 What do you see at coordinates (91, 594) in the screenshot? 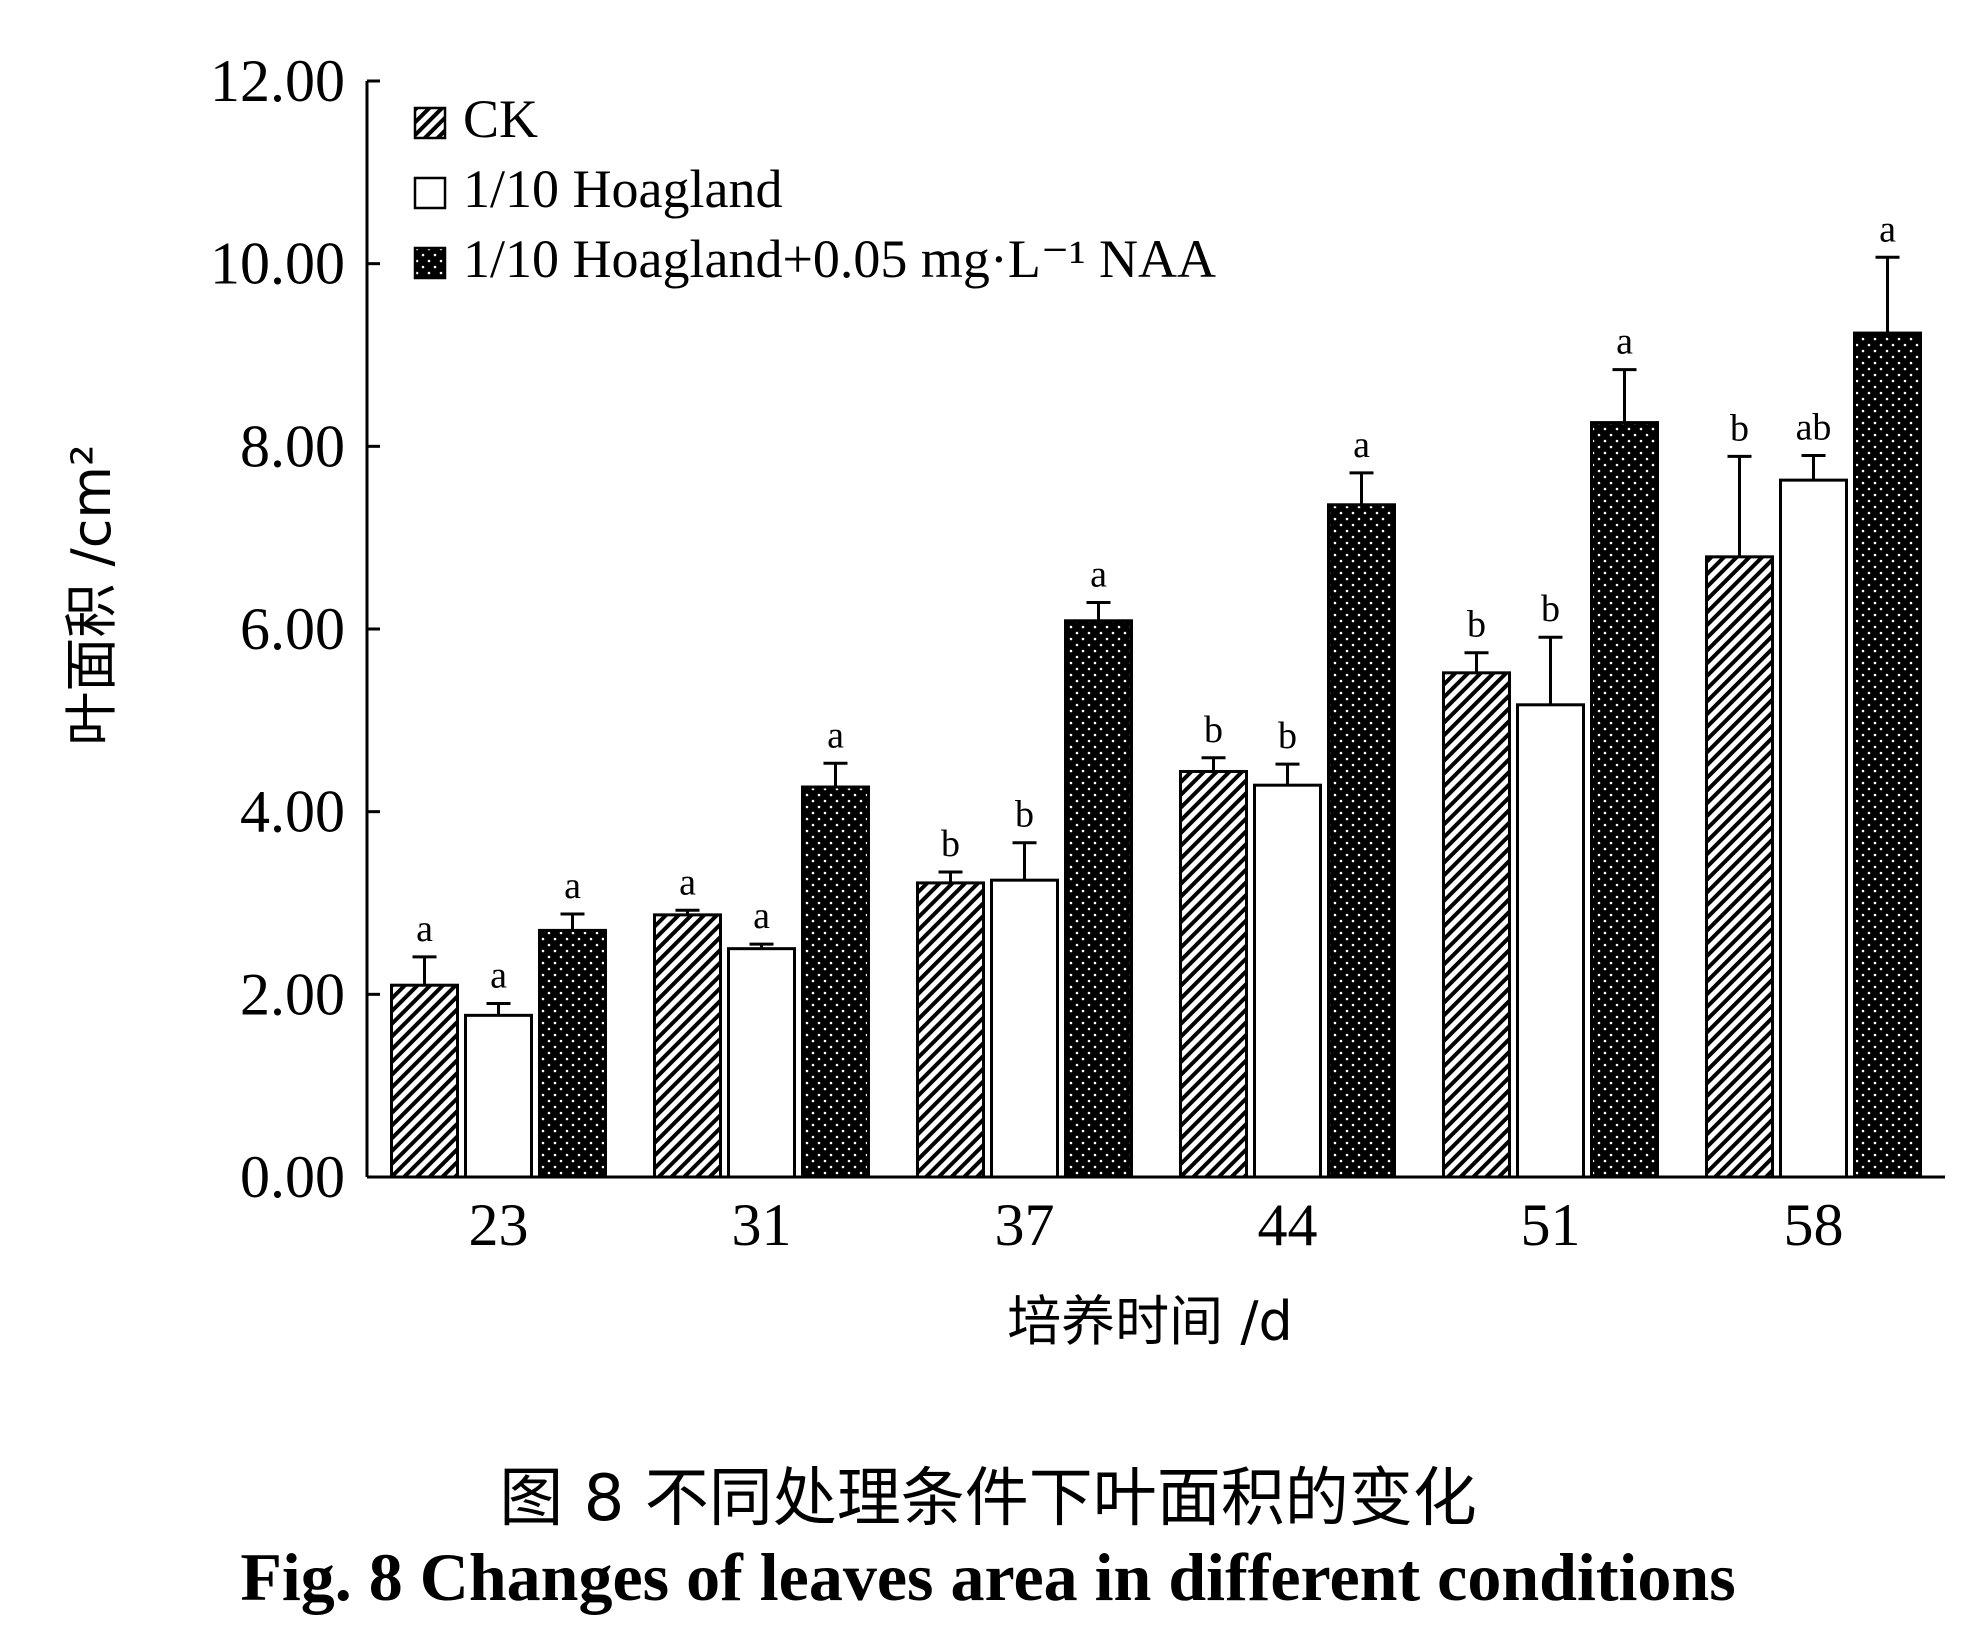
I see `y-axis-title: 叶面积 /cm²` at bounding box center [91, 594].